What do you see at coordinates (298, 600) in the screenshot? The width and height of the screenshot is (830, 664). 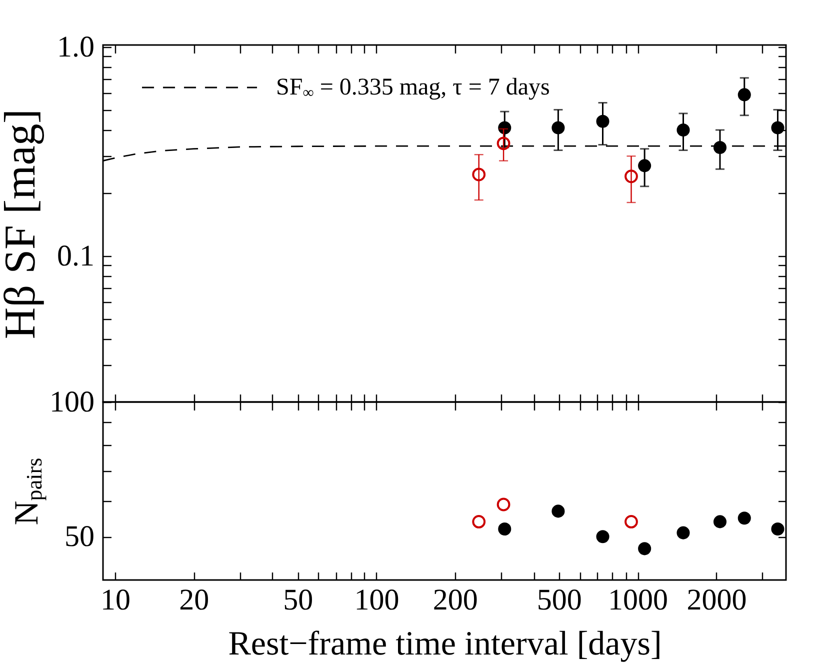 I see `x-tick-label: 50` at bounding box center [298, 600].